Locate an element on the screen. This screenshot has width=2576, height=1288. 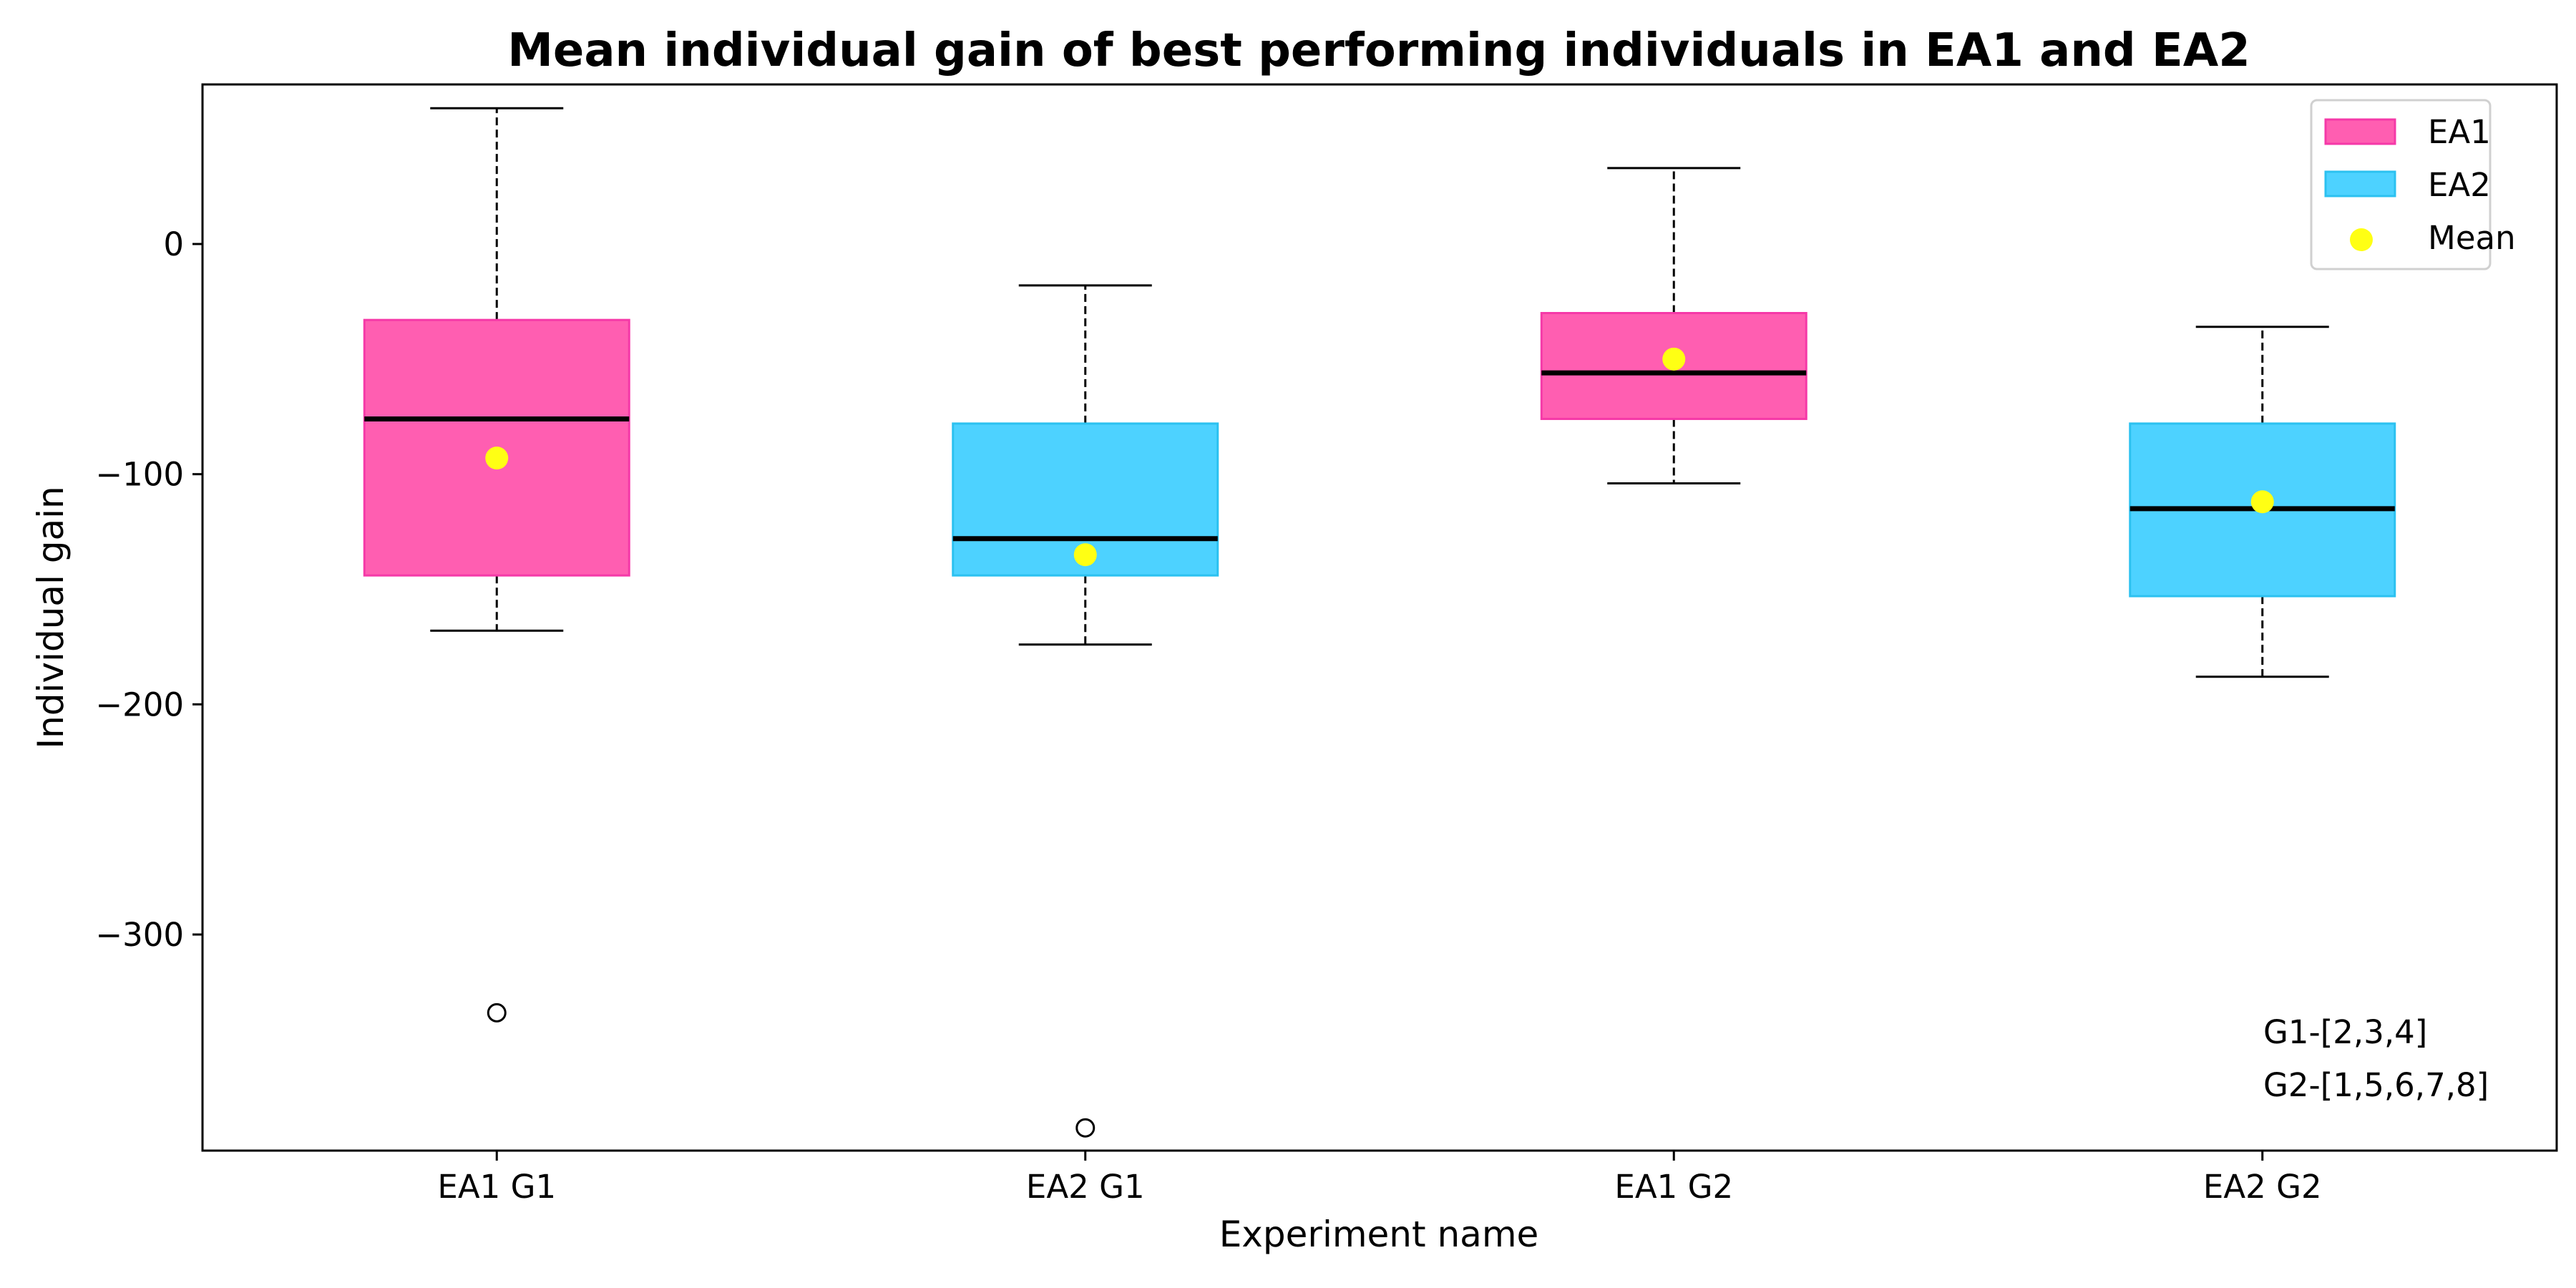
box-group-ea1-g1 is located at coordinates (496, 565).